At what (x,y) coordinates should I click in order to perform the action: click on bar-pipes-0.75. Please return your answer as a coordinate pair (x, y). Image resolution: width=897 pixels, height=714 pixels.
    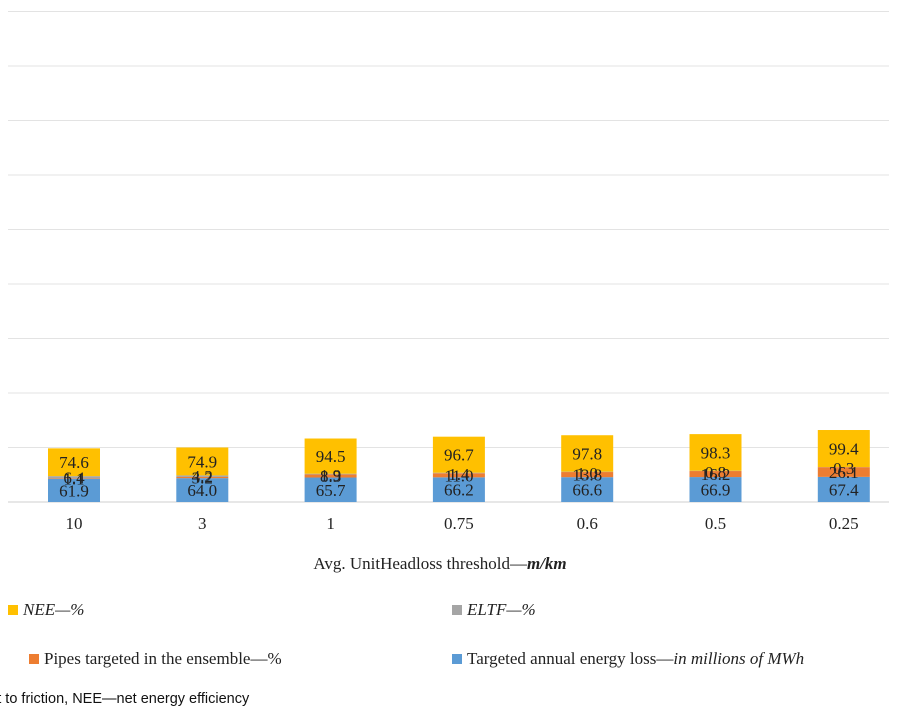
    Looking at the image, I should click on (458, 475).